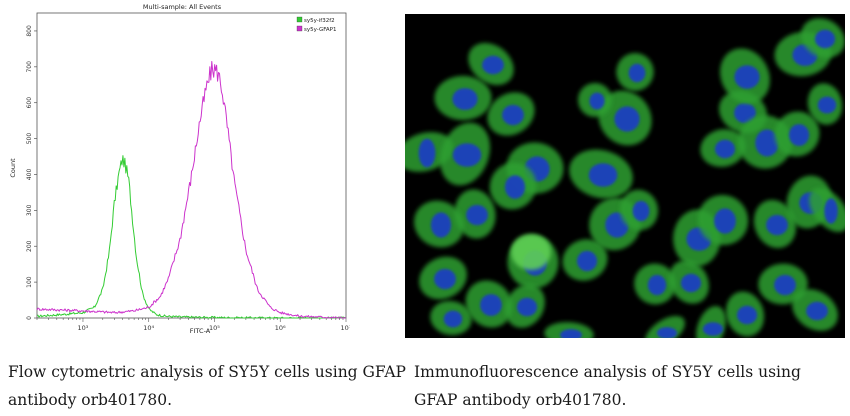  What do you see at coordinates (83, 328) in the screenshot?
I see `x-tick-label: 10³` at bounding box center [83, 328].